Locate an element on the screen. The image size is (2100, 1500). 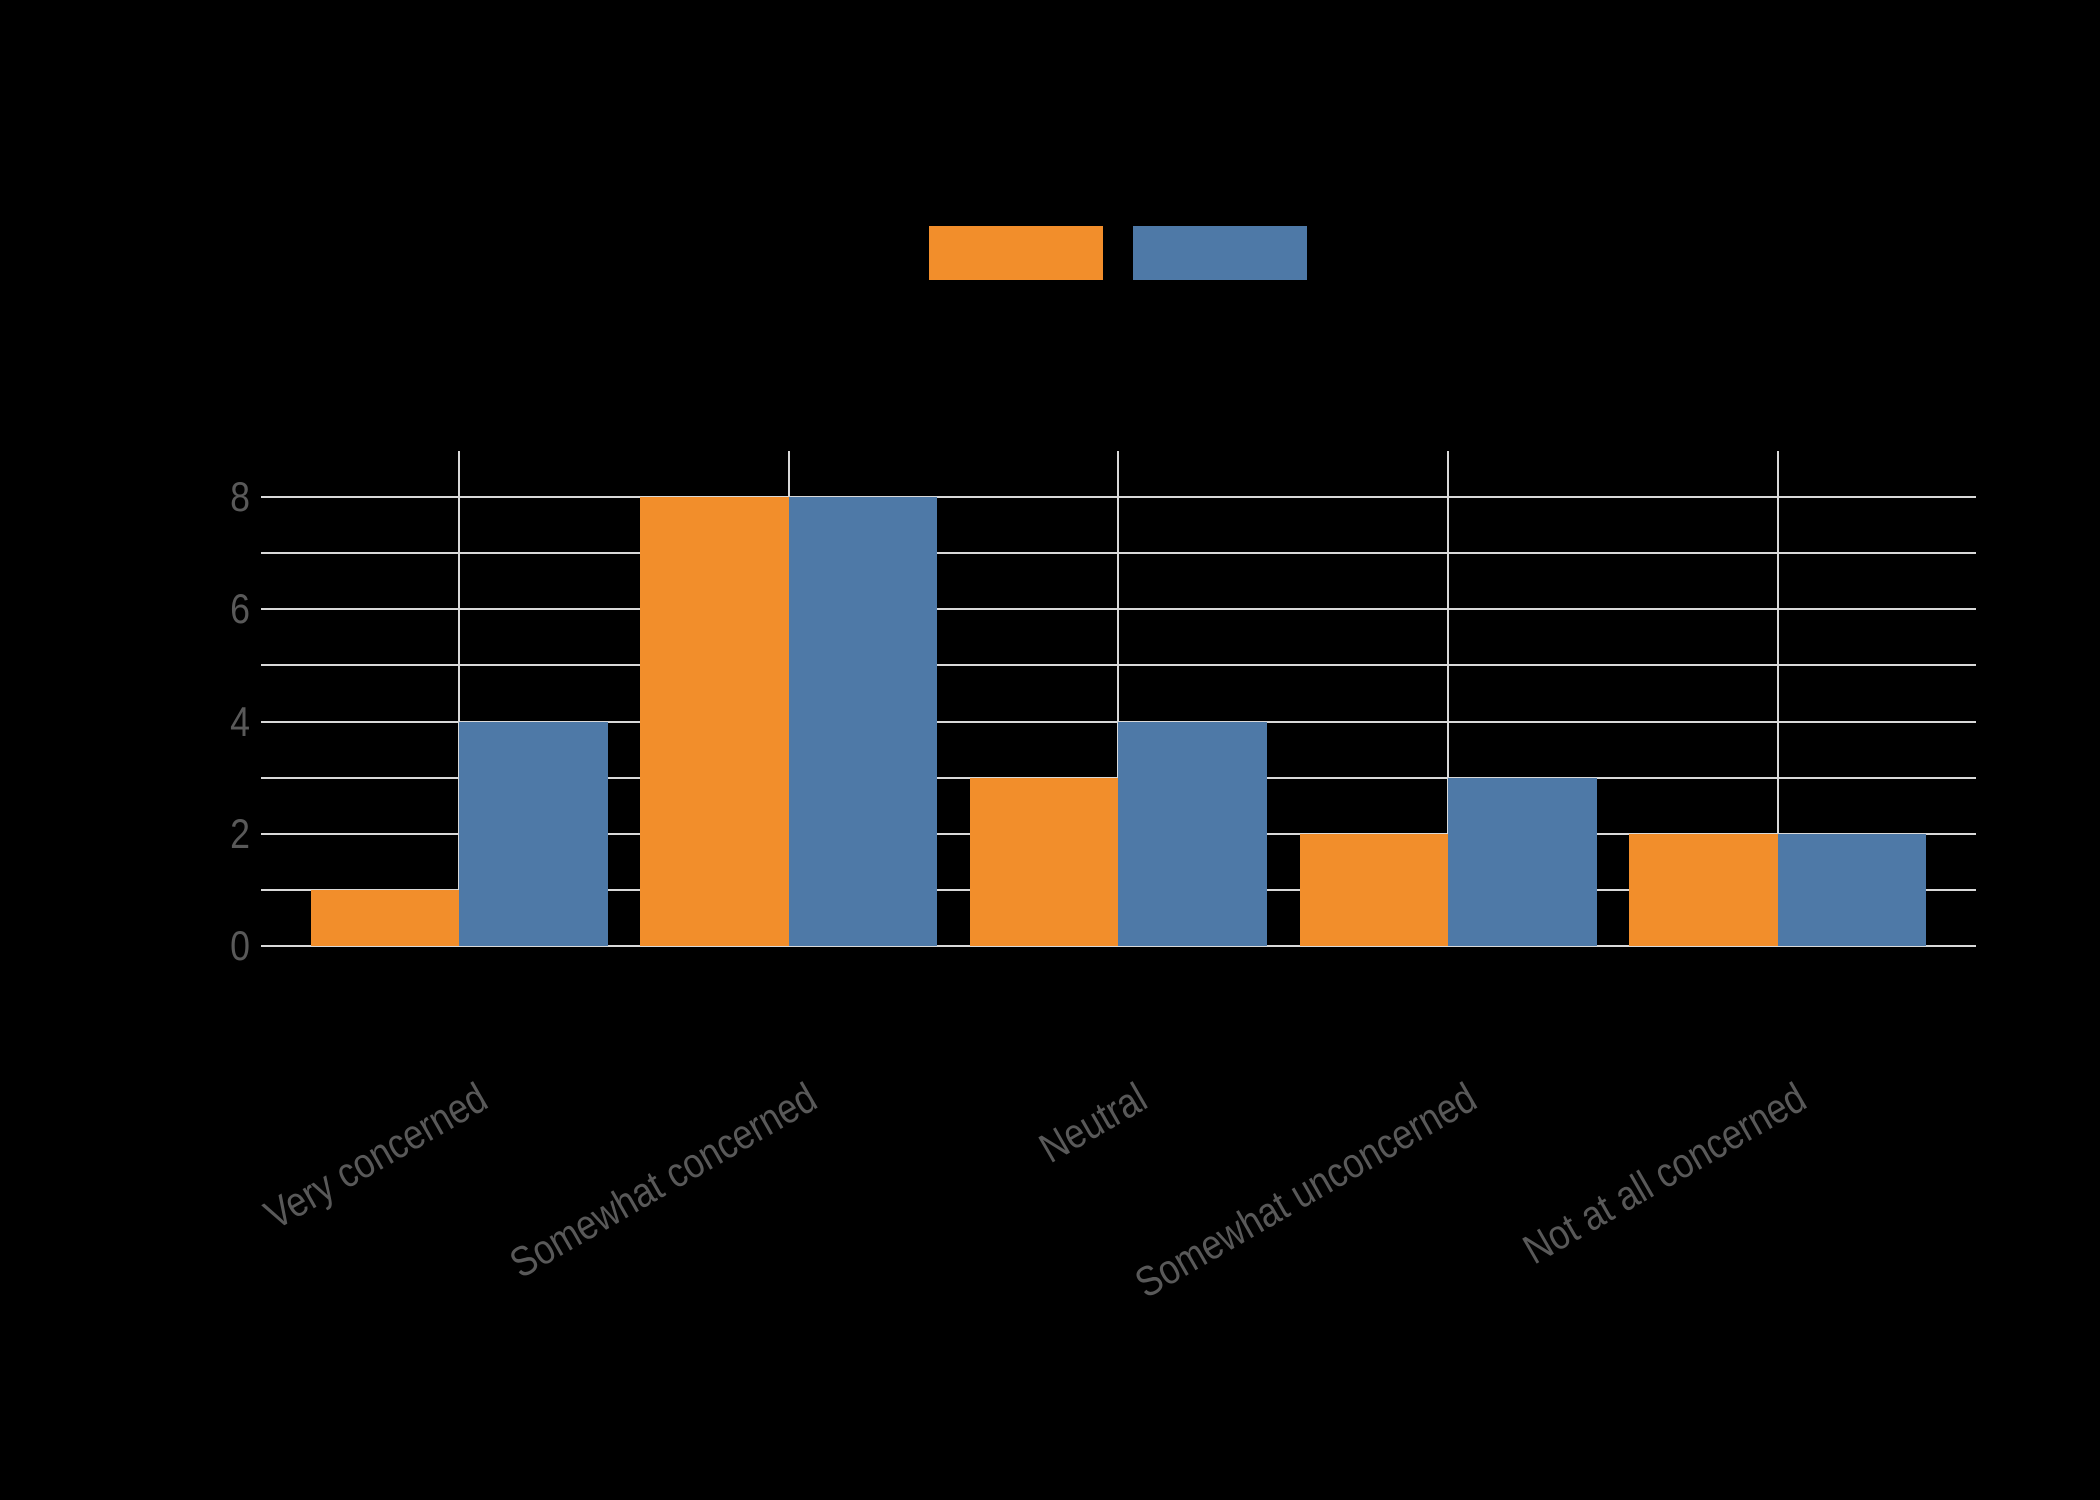
horizontal-gridline is located at coordinates (1118, 946).